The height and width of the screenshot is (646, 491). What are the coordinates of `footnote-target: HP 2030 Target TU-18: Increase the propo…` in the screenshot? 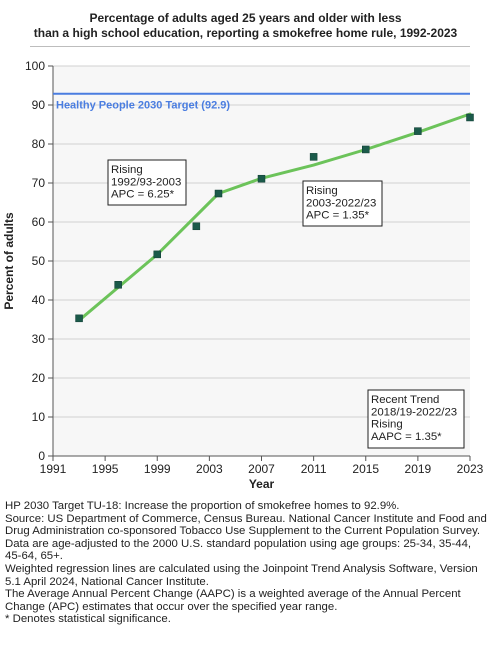 It's located at (202, 506).